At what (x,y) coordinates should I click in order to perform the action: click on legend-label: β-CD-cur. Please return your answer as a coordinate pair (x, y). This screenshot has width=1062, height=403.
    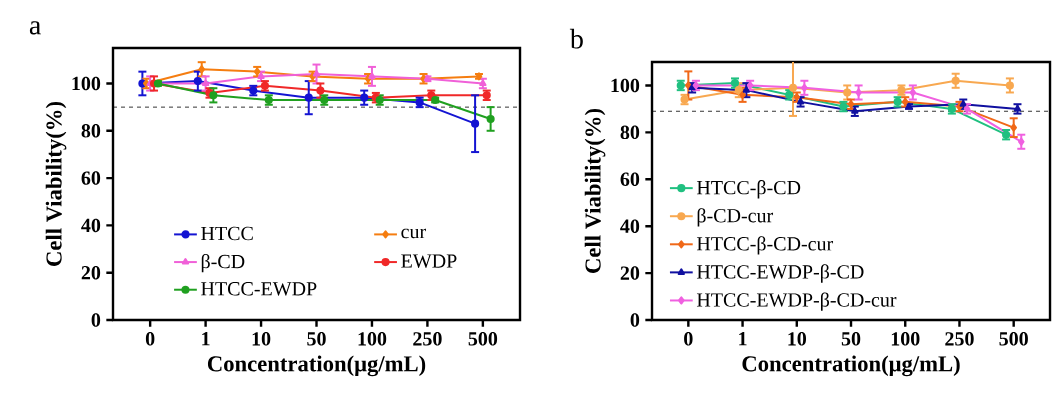
    Looking at the image, I should click on (735, 217).